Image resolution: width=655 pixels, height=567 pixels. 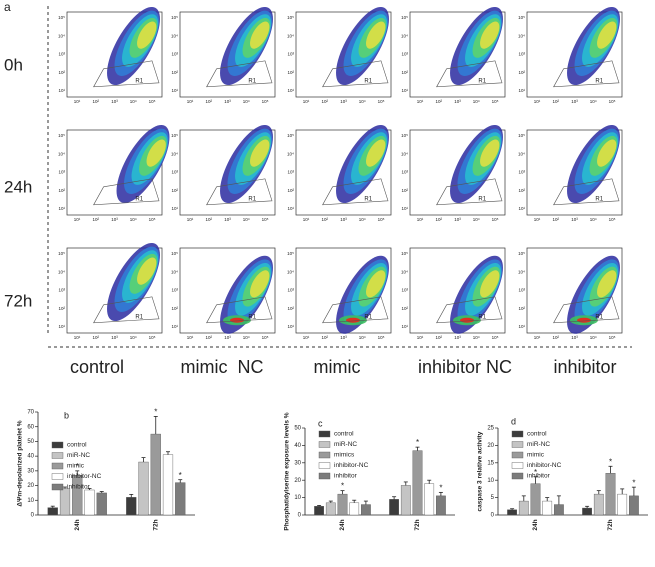 What do you see at coordinates (417, 524) in the screenshot?
I see `x-tick-label: 72h` at bounding box center [417, 524].